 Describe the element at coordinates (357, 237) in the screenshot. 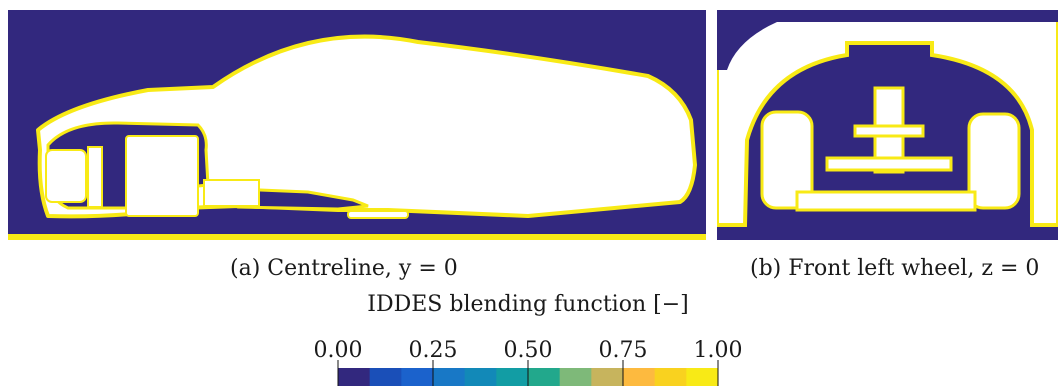

I see `ground-boundary-layer` at that location.